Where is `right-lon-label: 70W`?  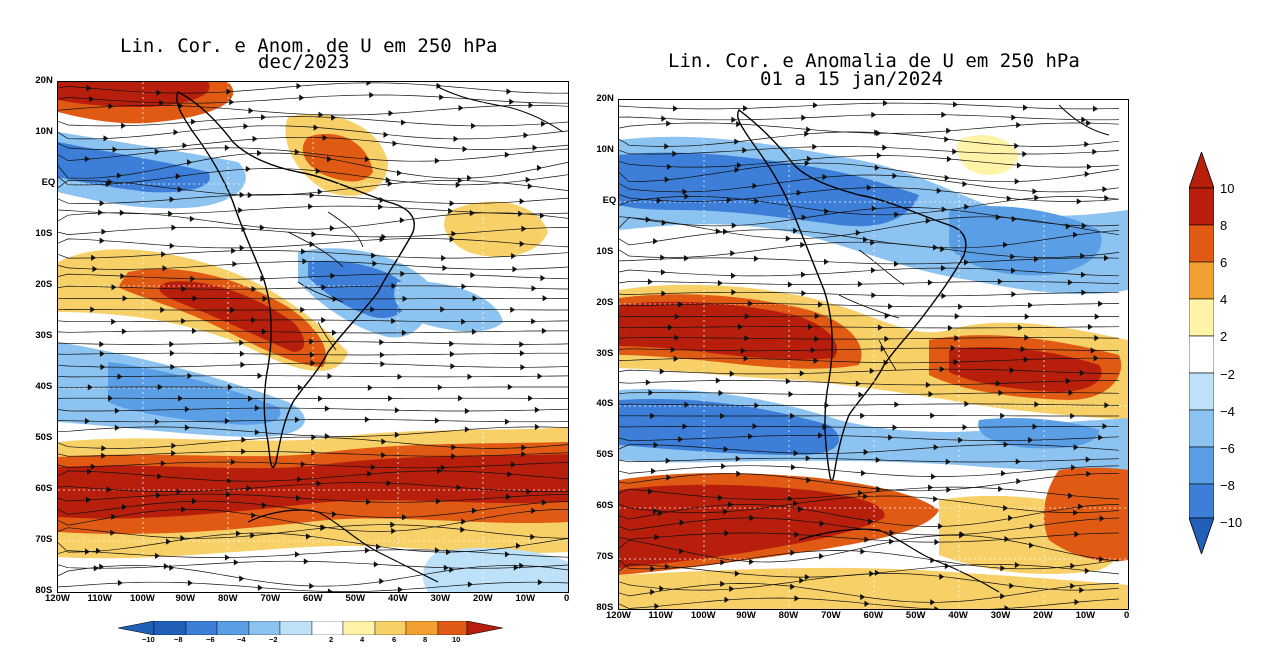
right-lon-label: 70W is located at coordinates (831, 615).